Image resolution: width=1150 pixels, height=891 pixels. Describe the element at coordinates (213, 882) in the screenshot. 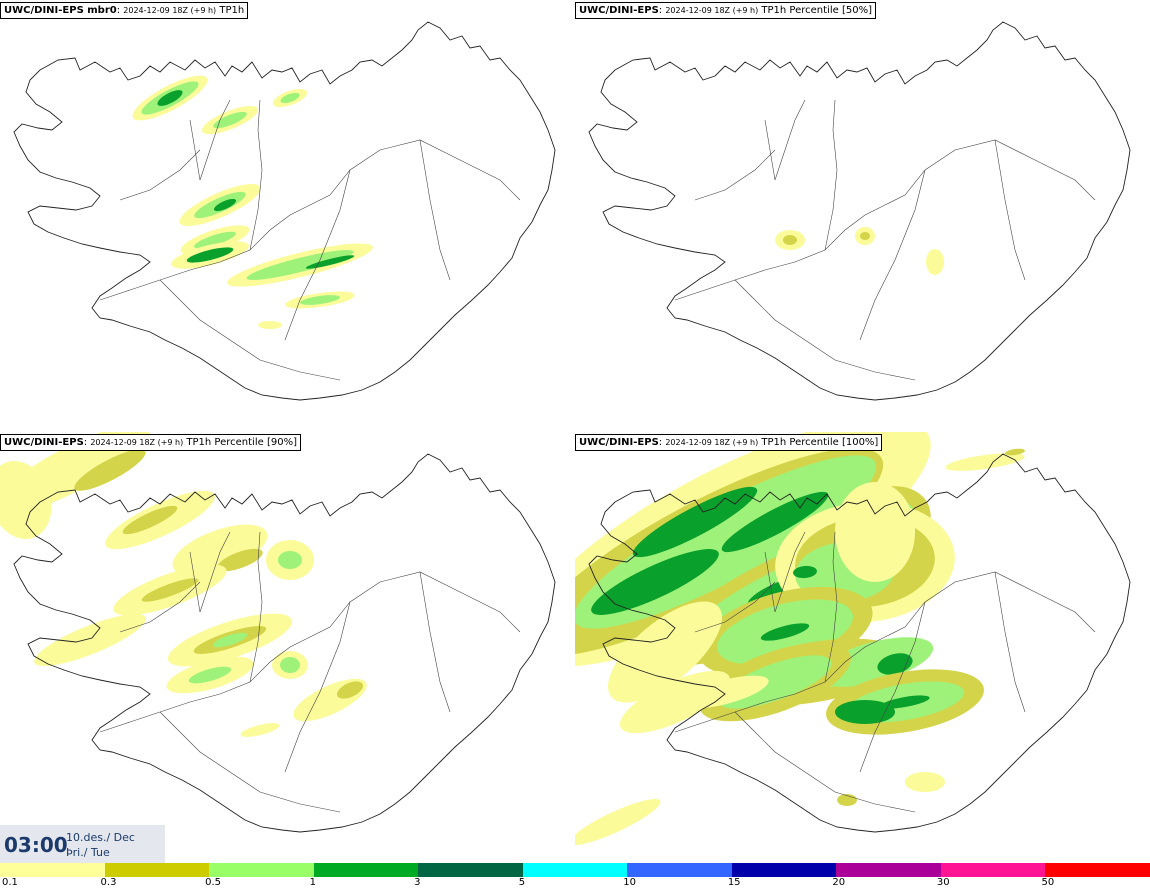

I see `colorbar-tick-label: 0.5` at that location.